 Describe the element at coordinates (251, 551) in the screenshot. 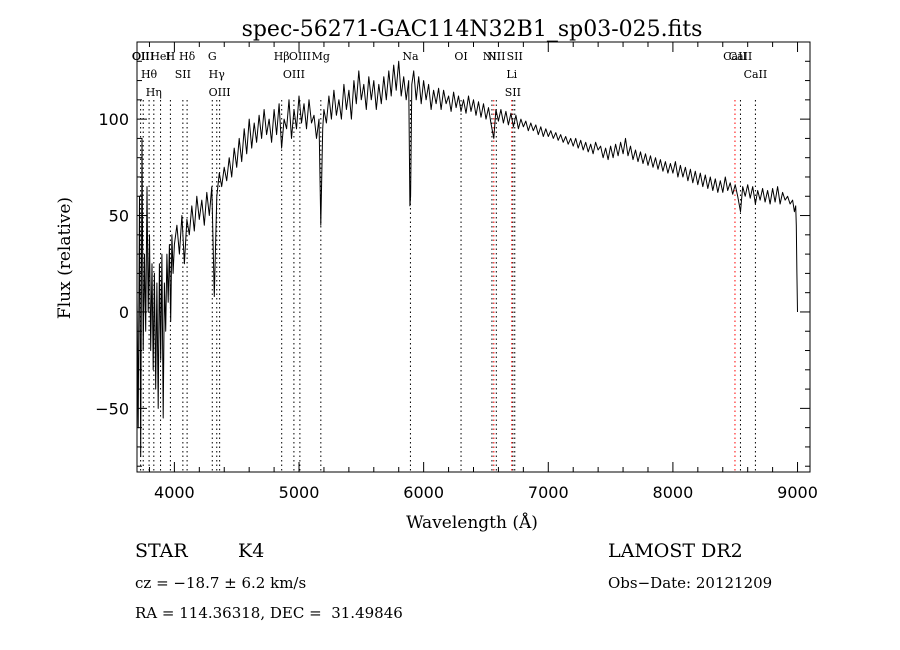

I see `object-subclass: K4` at that location.